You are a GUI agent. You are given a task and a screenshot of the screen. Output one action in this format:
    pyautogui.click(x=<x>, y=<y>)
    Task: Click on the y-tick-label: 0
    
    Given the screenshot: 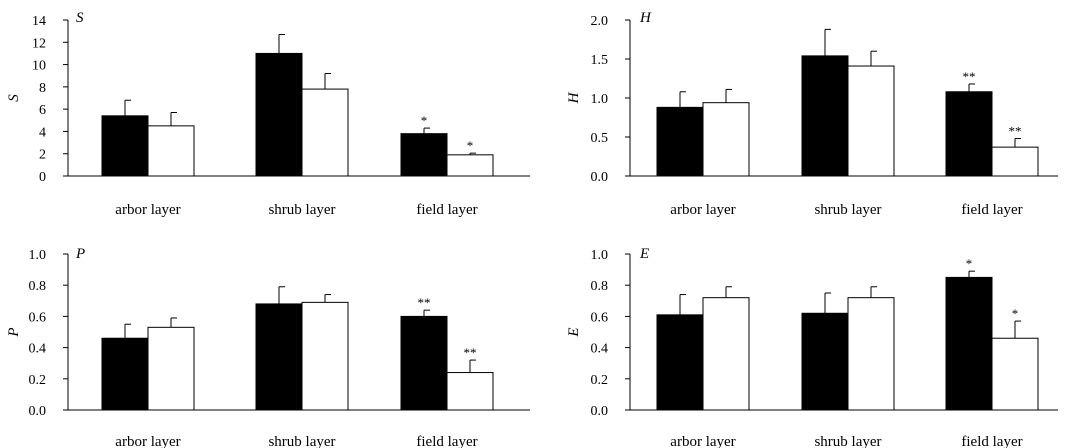 What is the action you would take?
    pyautogui.click(x=42, y=177)
    